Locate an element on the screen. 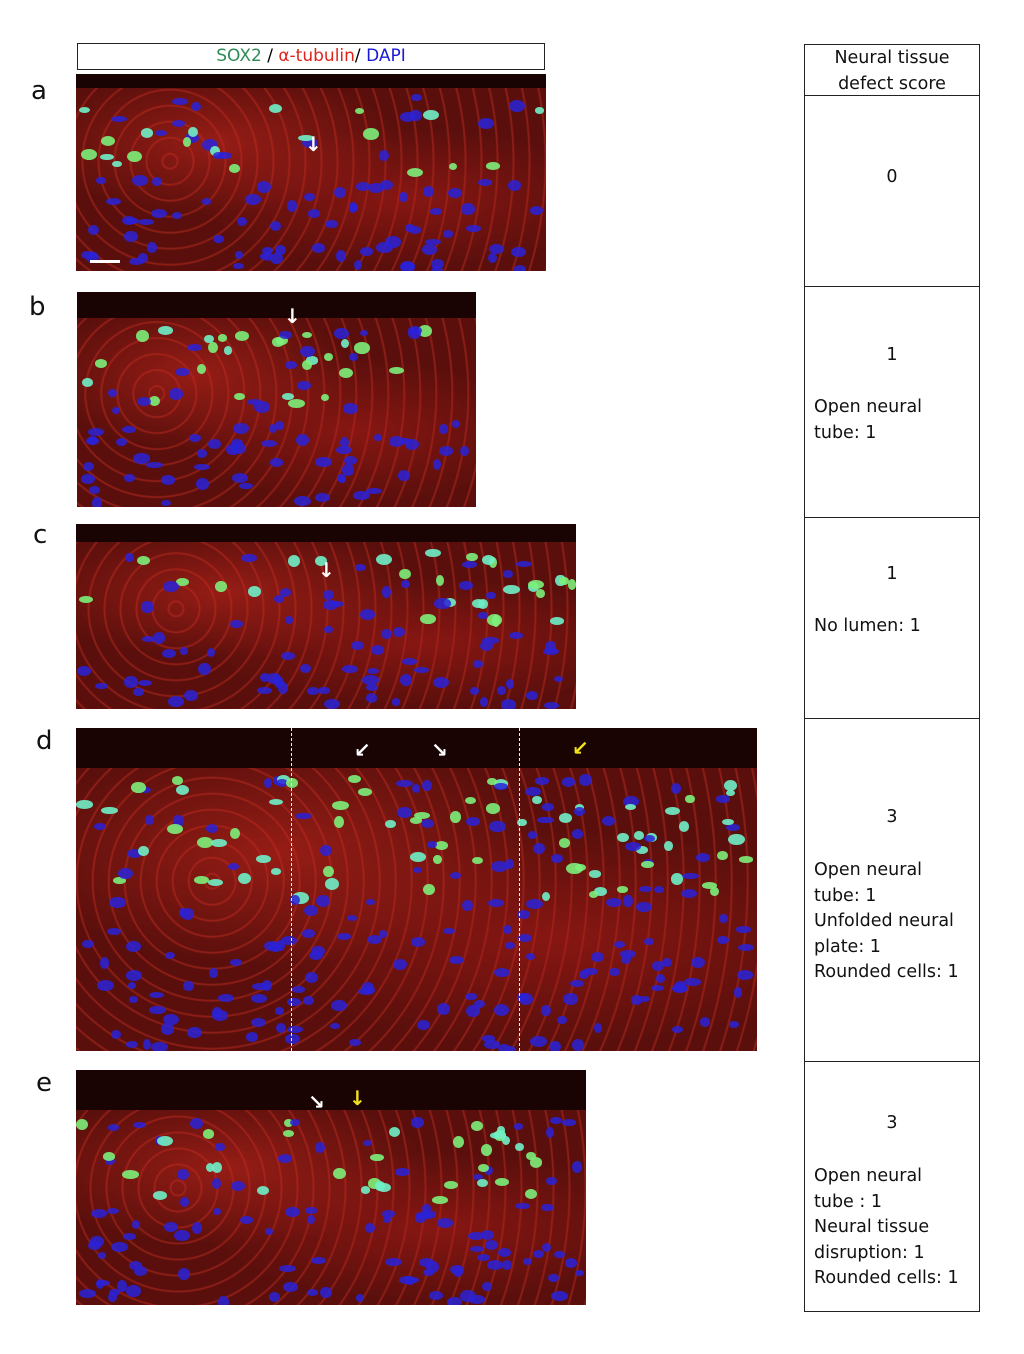  legend-sox2: SOX2 is located at coordinates (239, 56).